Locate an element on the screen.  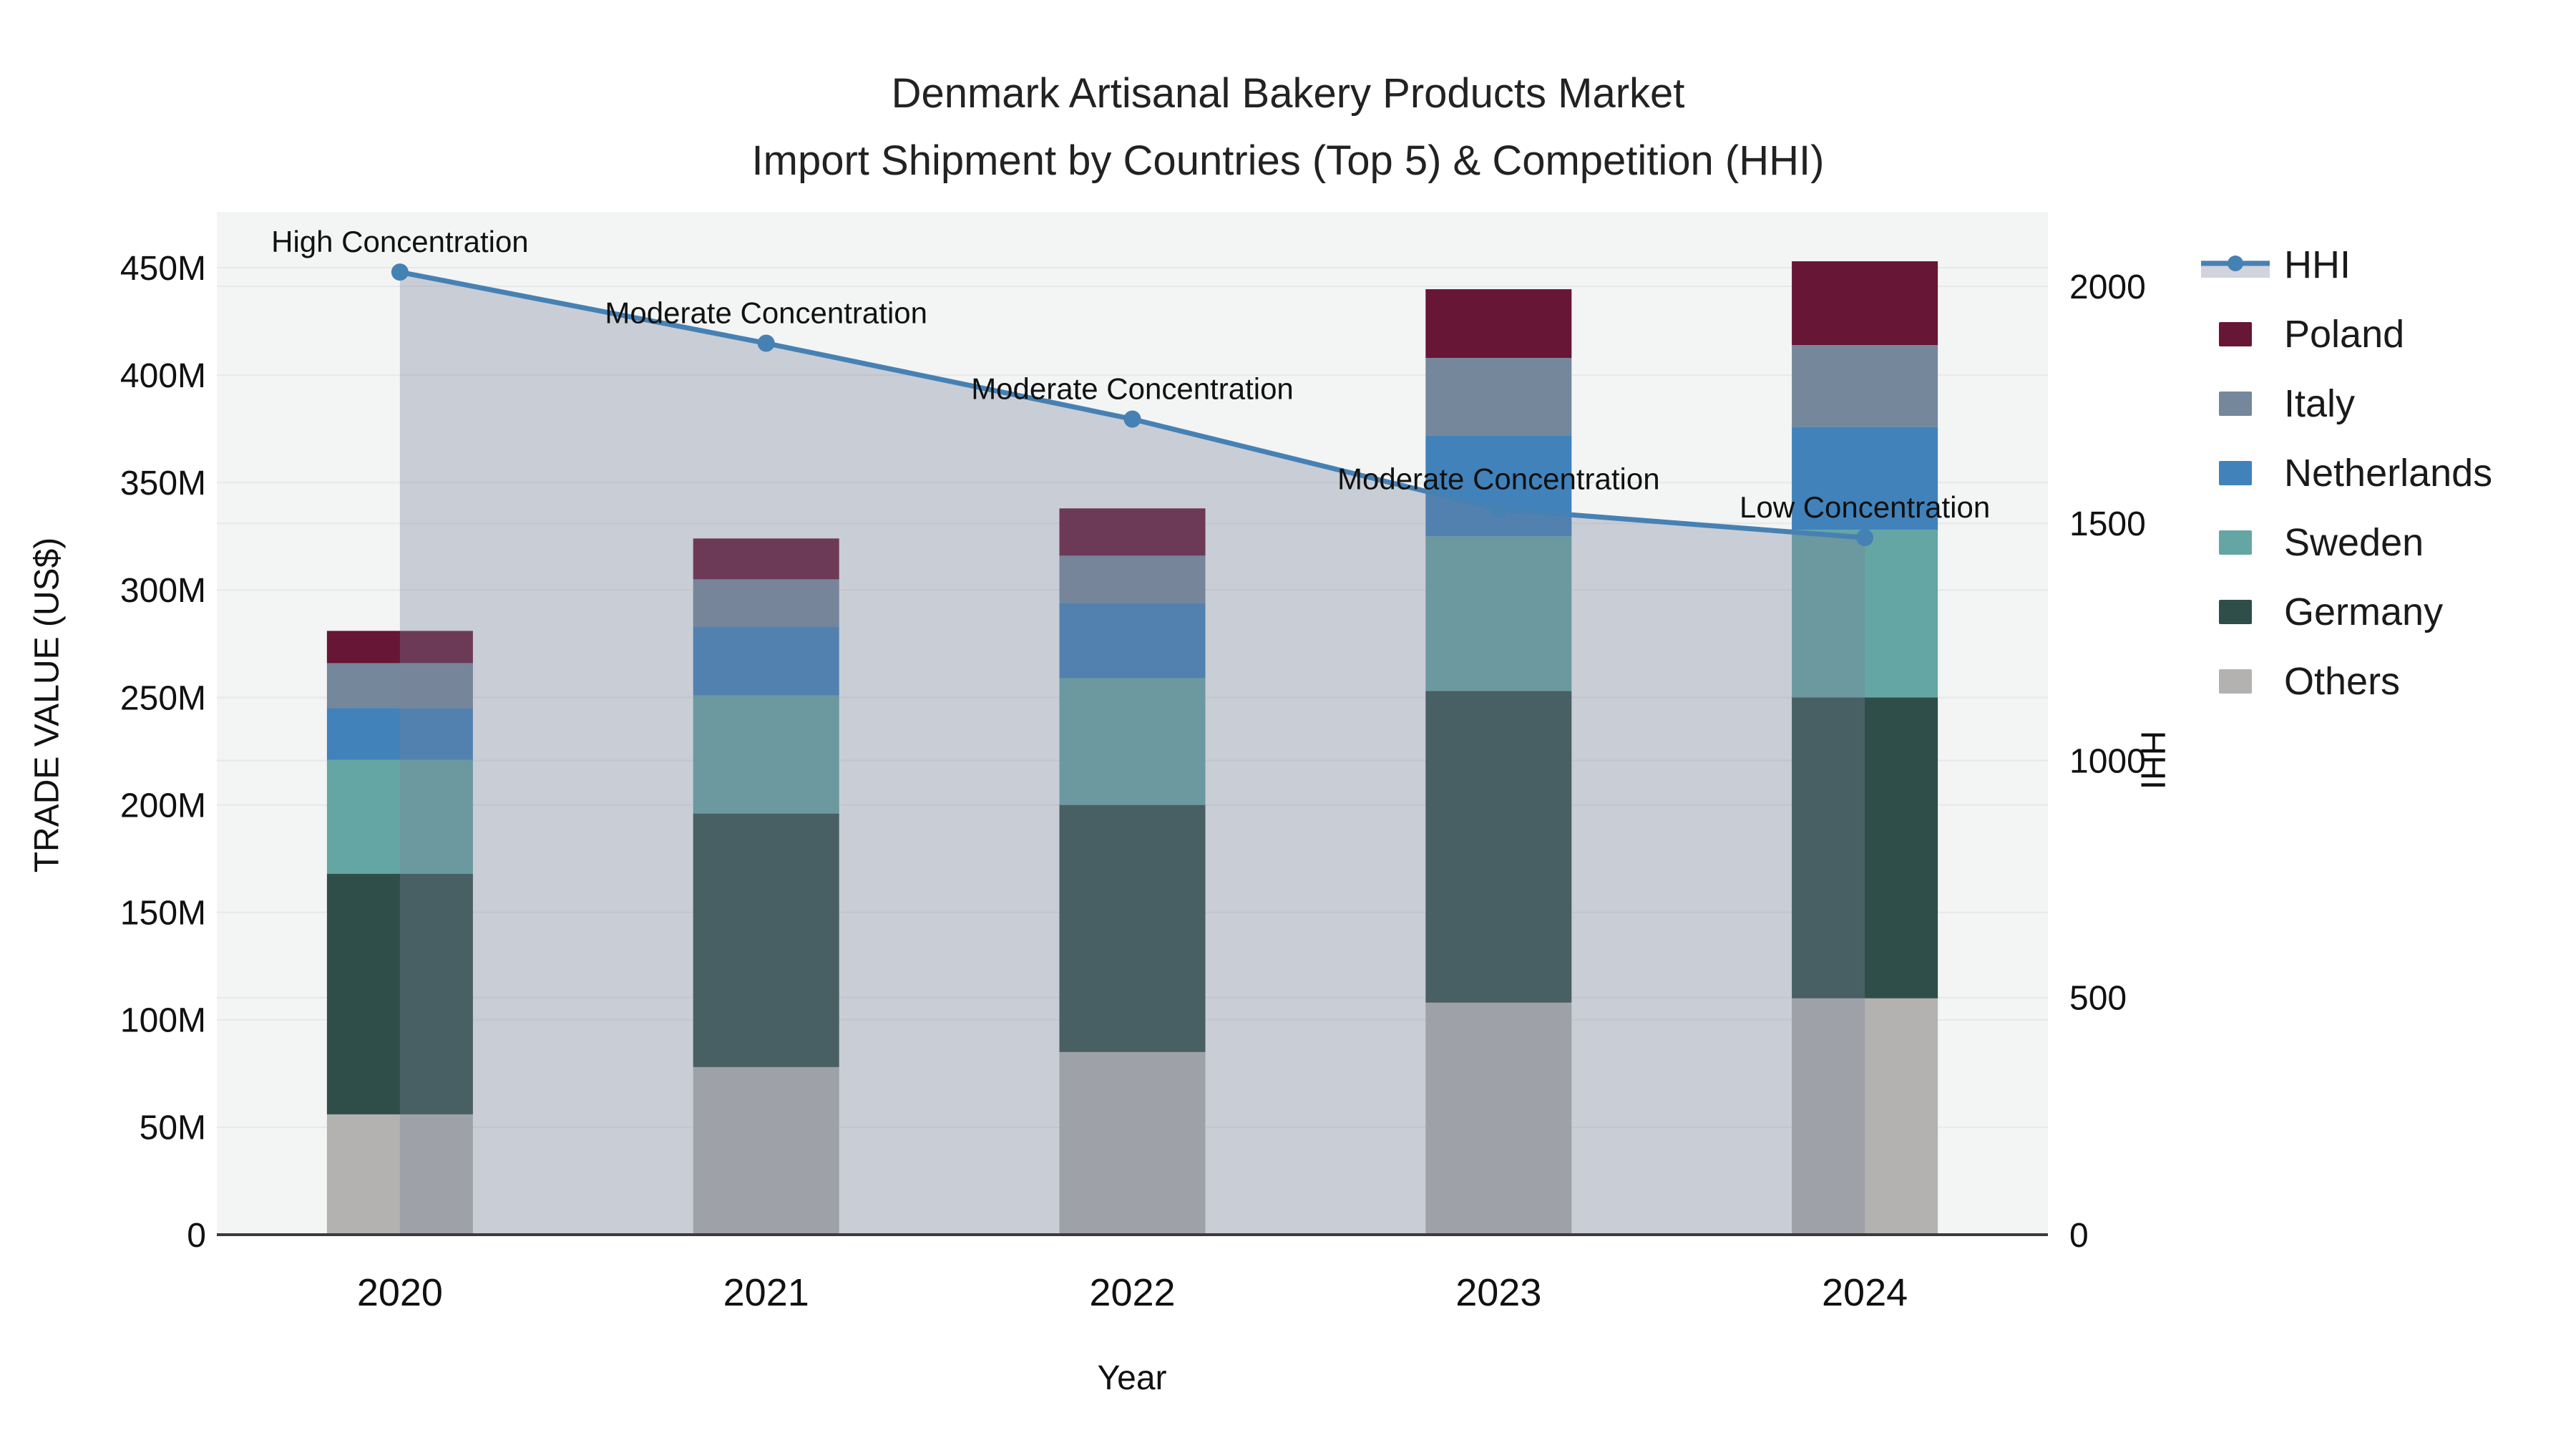
bar-segment-2022-poland is located at coordinates (1132, 532).